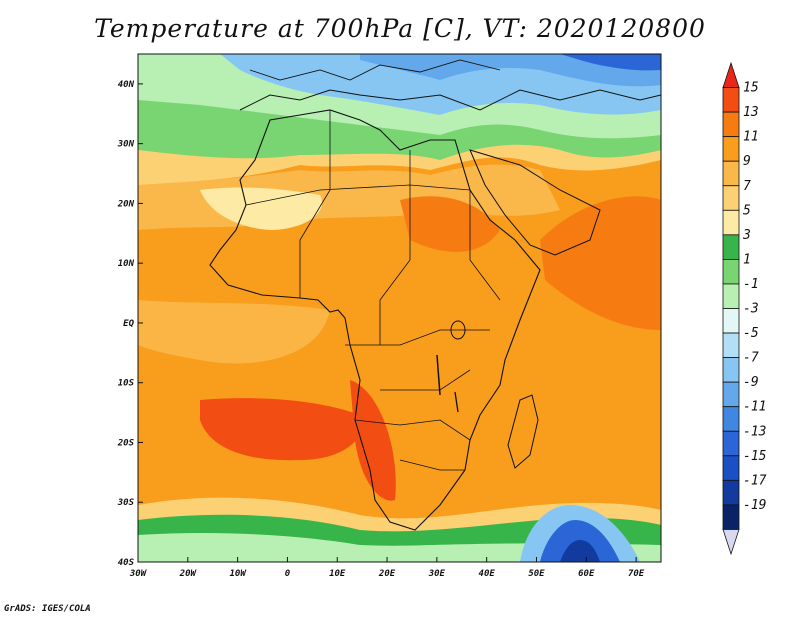 This screenshot has width=800, height=618. Describe the element at coordinates (126, 145) in the screenshot. I see `lat-tick-label: 30N` at that location.